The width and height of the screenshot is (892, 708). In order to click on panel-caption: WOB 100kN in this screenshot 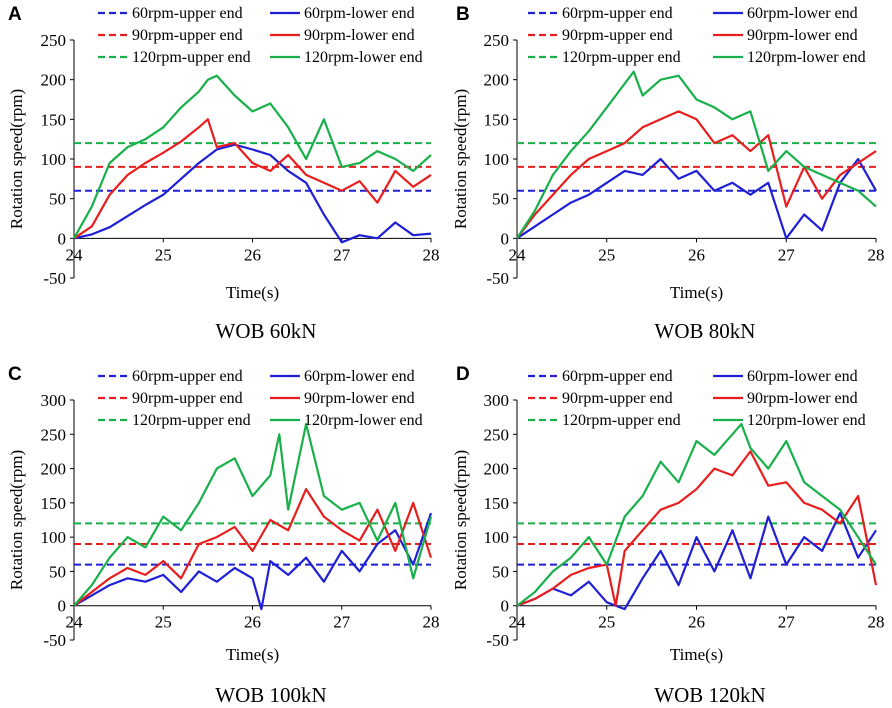, I will do `click(270, 695)`.